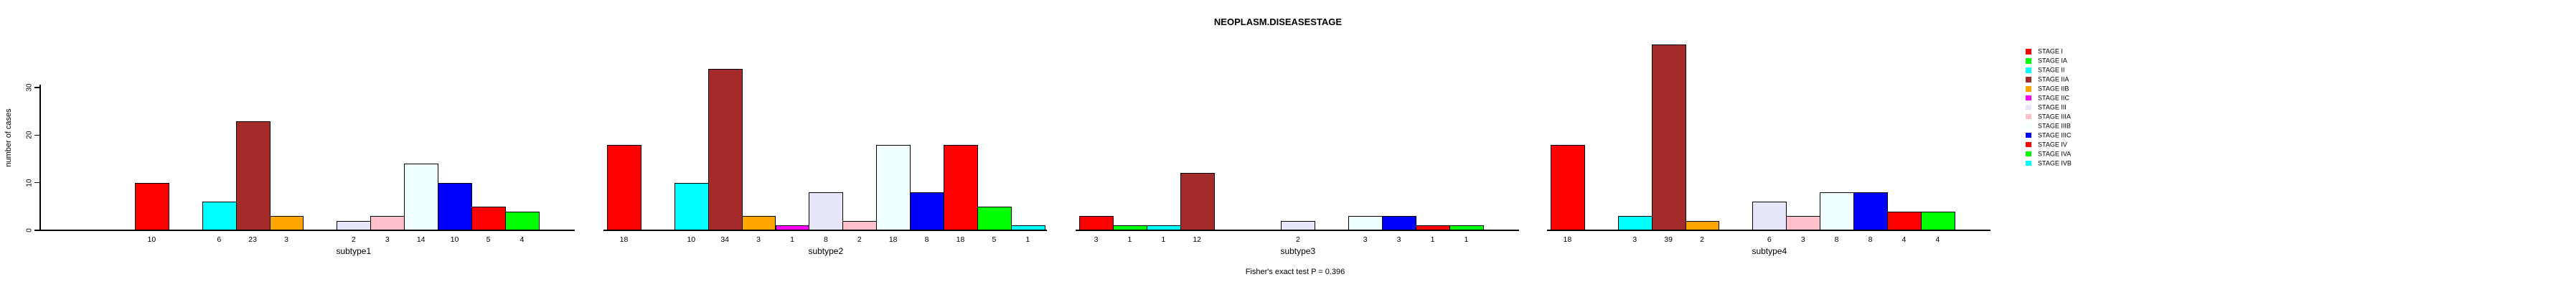 This screenshot has height=287, width=2576. I want to click on group-label-subtype2: subtype2, so click(826, 251).